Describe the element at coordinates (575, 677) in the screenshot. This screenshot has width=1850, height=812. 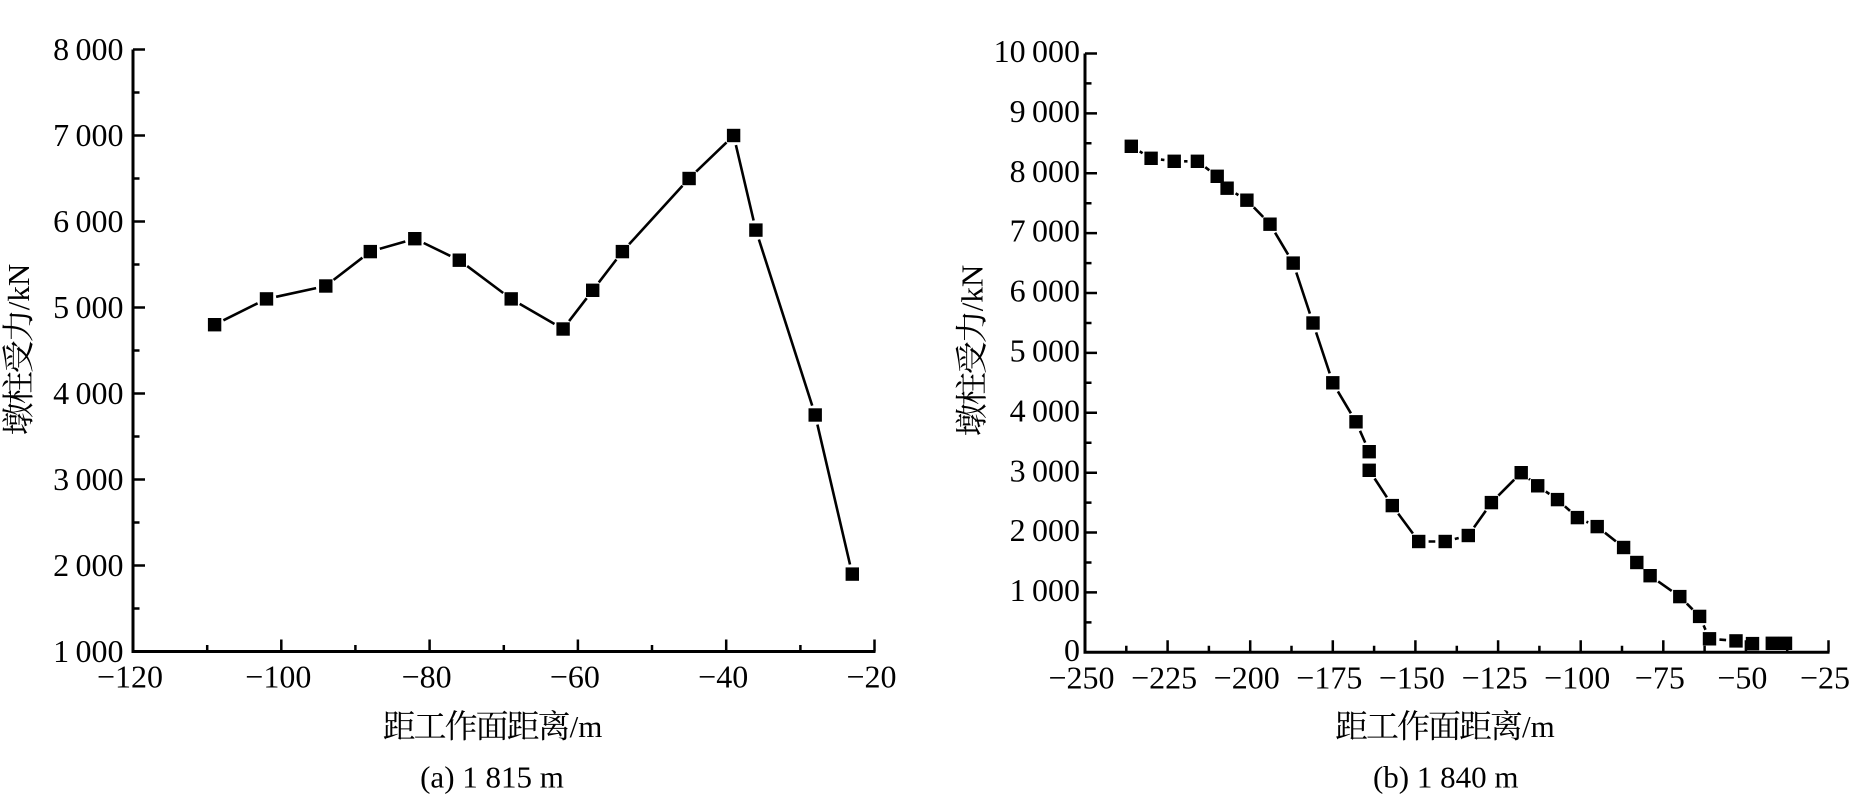
I see `svg-text: −60` at that location.